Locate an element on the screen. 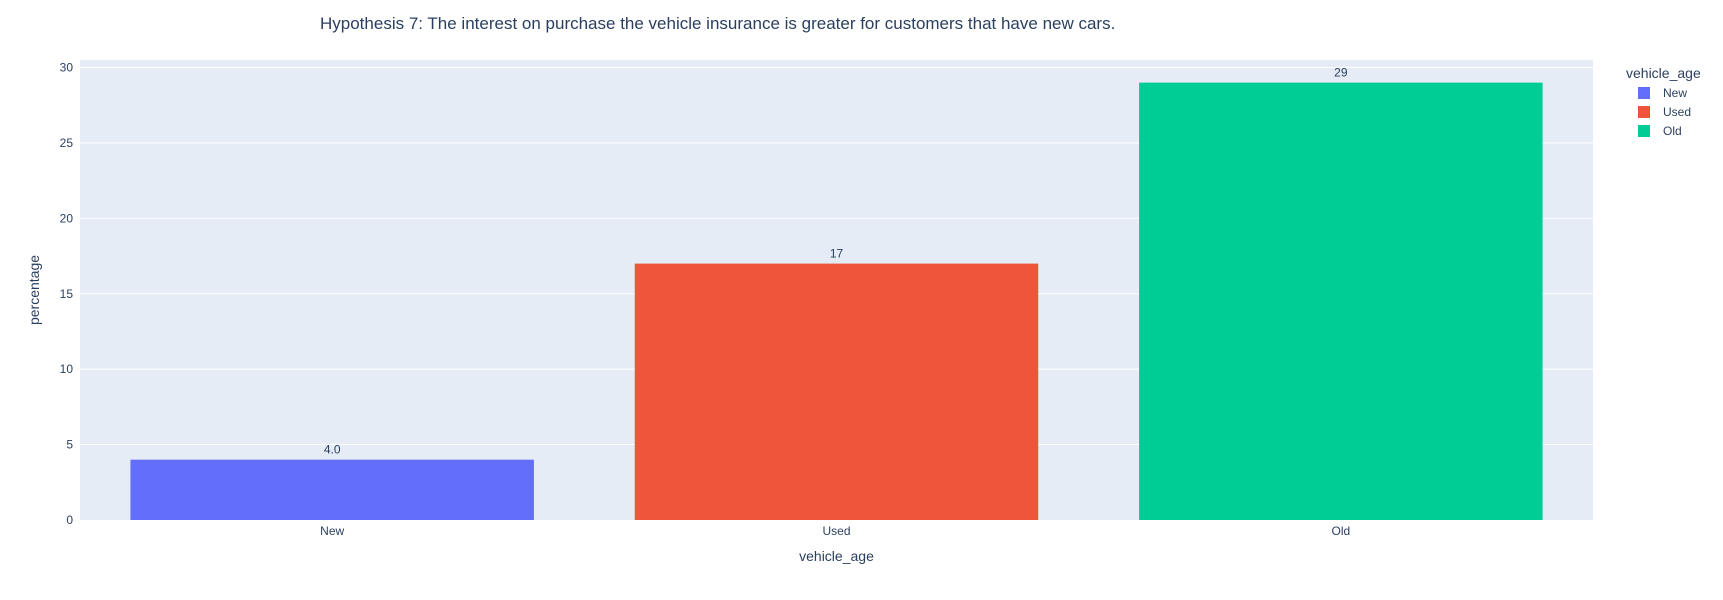 This screenshot has height=600, width=1723. y-tick-label: 20 is located at coordinates (67, 218).